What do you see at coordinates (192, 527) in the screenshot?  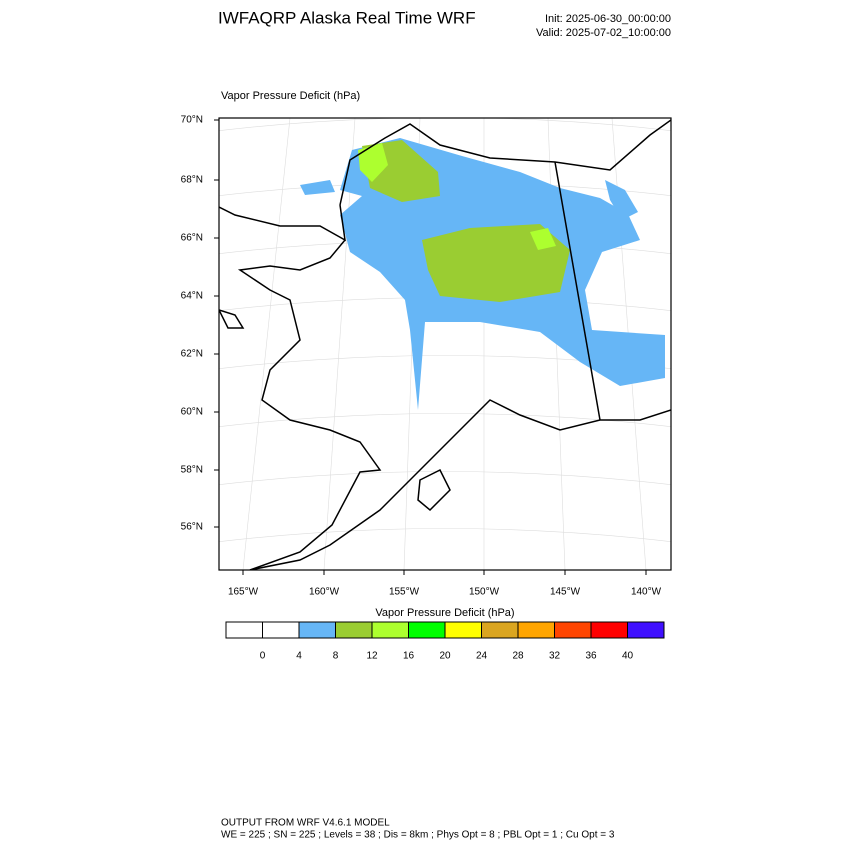 I see `lat-label: 56°N` at bounding box center [192, 527].